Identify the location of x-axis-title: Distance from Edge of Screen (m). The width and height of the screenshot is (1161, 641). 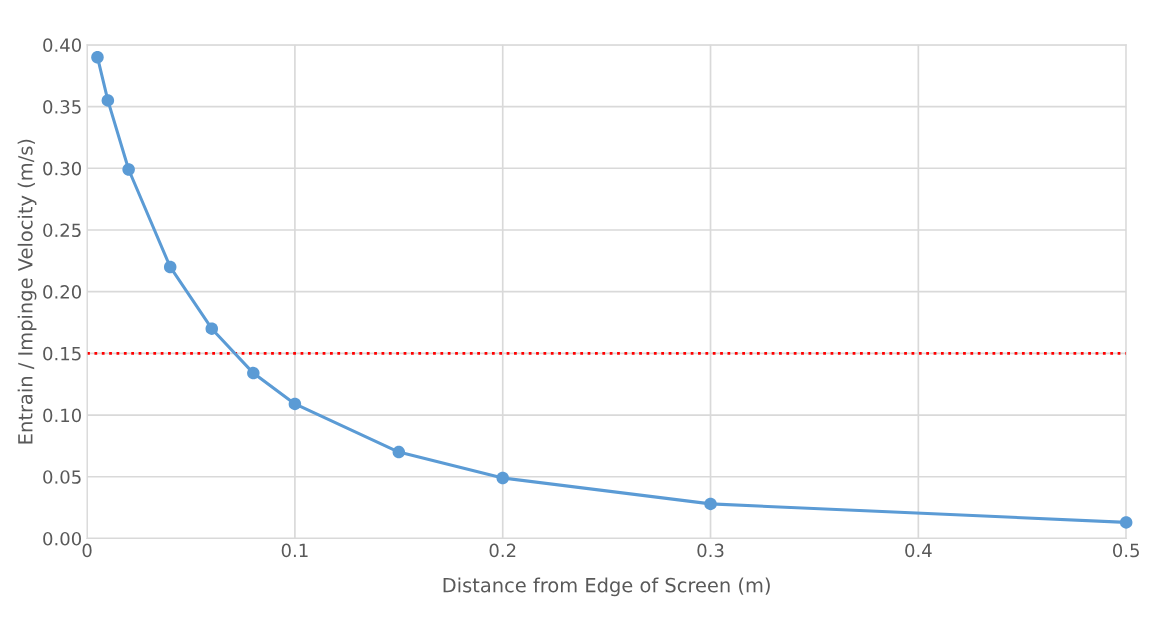
(606, 587).